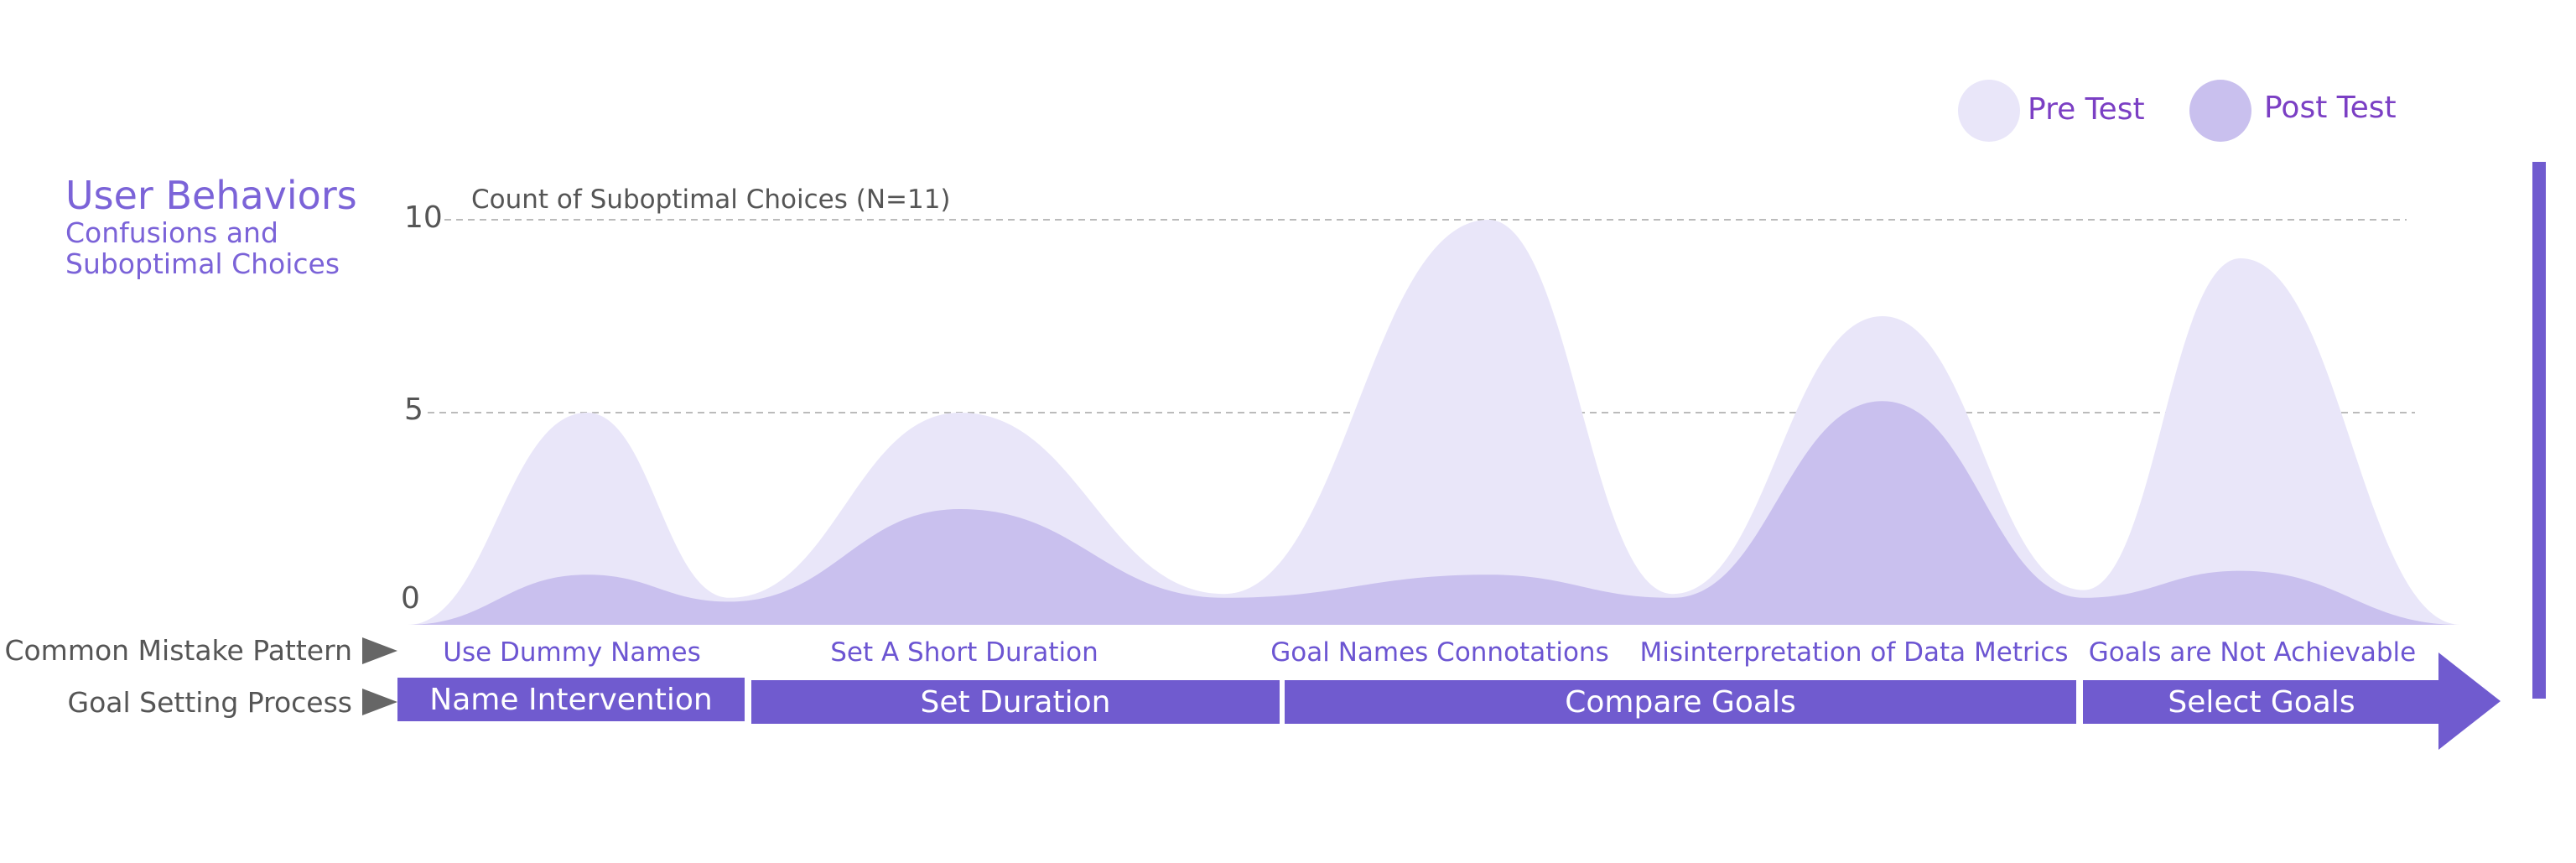 This screenshot has width=2576, height=863. What do you see at coordinates (209, 702) in the screenshot?
I see `process-row-label: Goal Setting Process` at bounding box center [209, 702].